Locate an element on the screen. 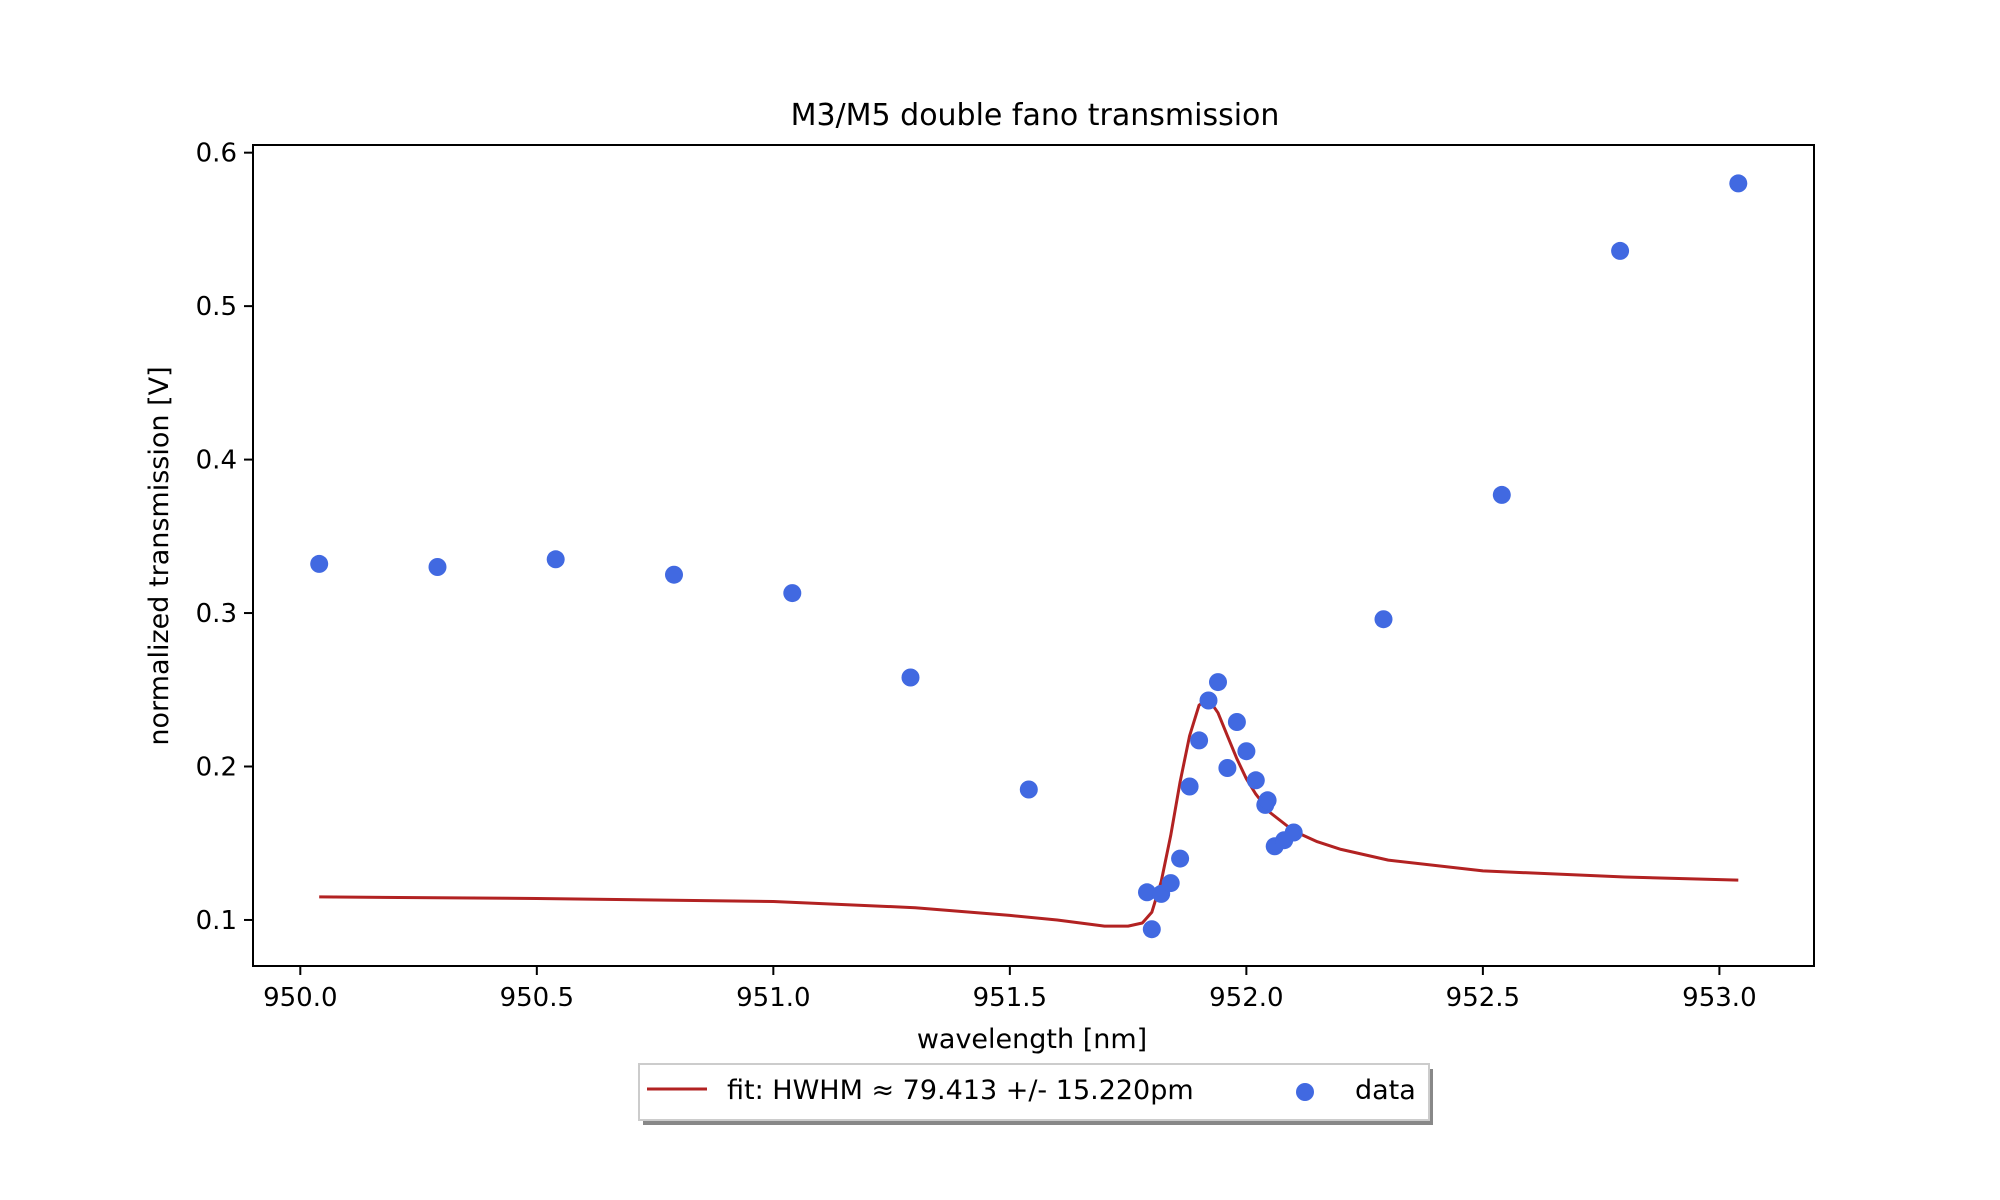 Image resolution: width=2000 pixels, height=1200 pixels. x-tick-label: 952.0 is located at coordinates (1246, 998).